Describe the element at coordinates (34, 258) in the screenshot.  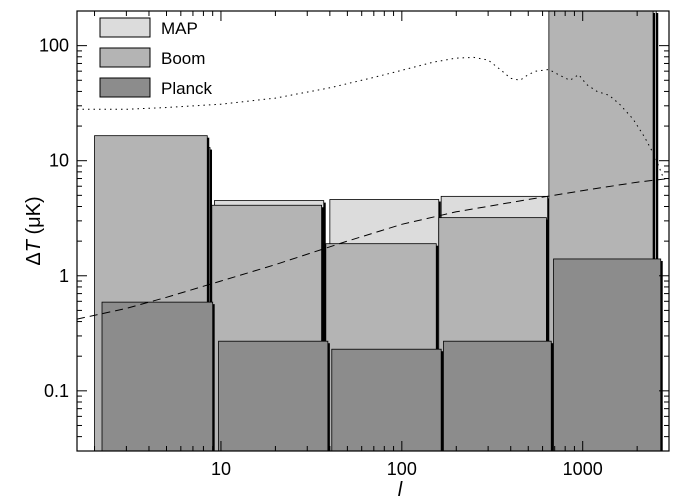
I see `y-axis-delta: Δ` at that location.